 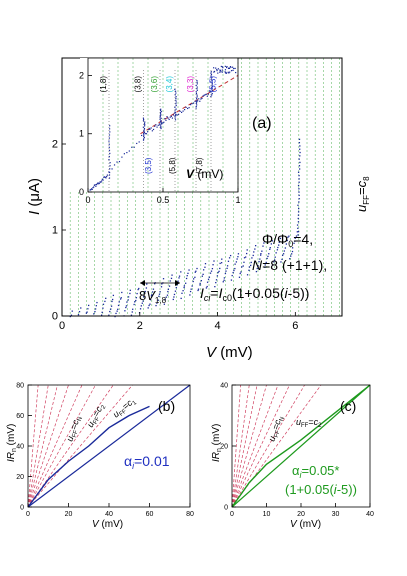 I want to click on inset-data-points, so click(x=163, y=128).